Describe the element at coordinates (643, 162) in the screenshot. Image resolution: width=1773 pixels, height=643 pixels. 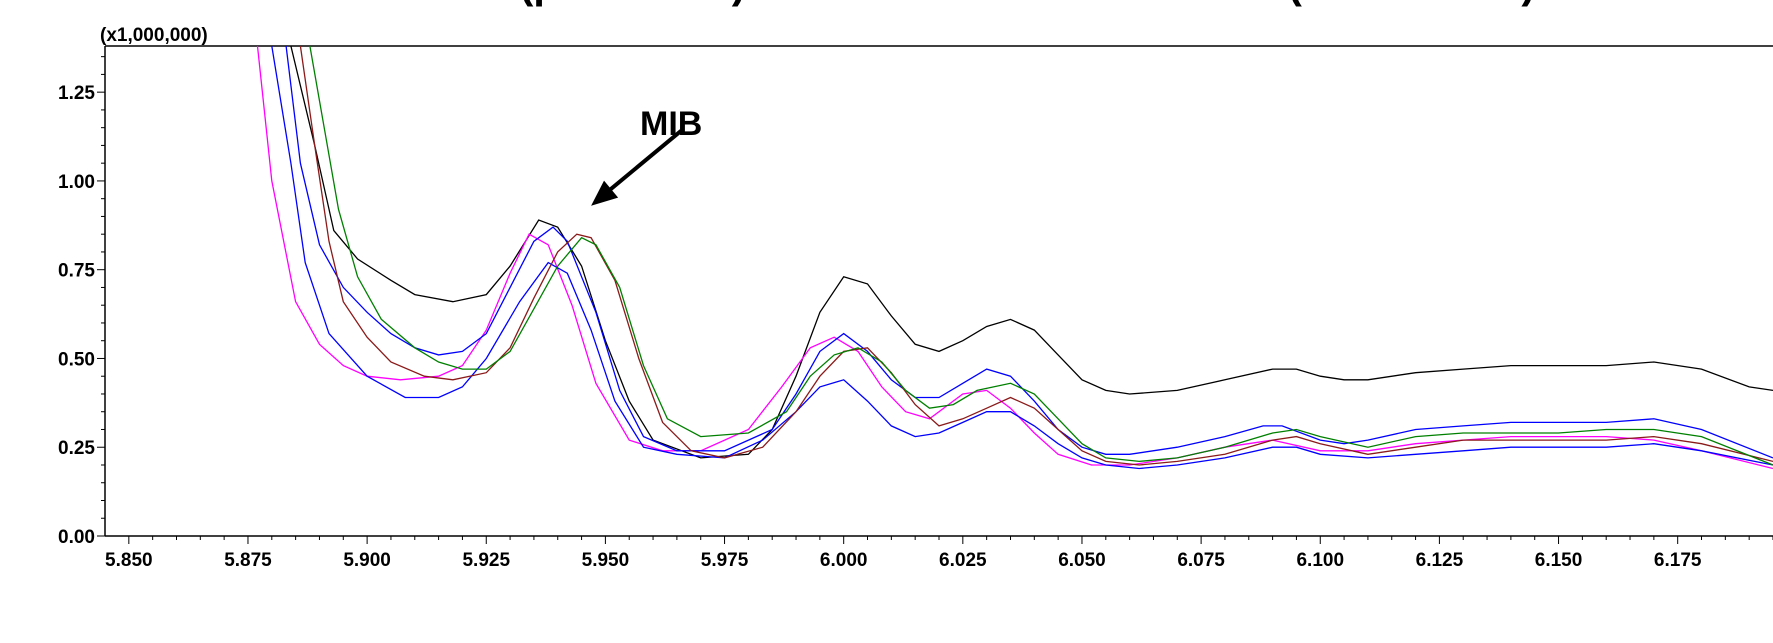
I see `annotation-arrow-shaft` at that location.